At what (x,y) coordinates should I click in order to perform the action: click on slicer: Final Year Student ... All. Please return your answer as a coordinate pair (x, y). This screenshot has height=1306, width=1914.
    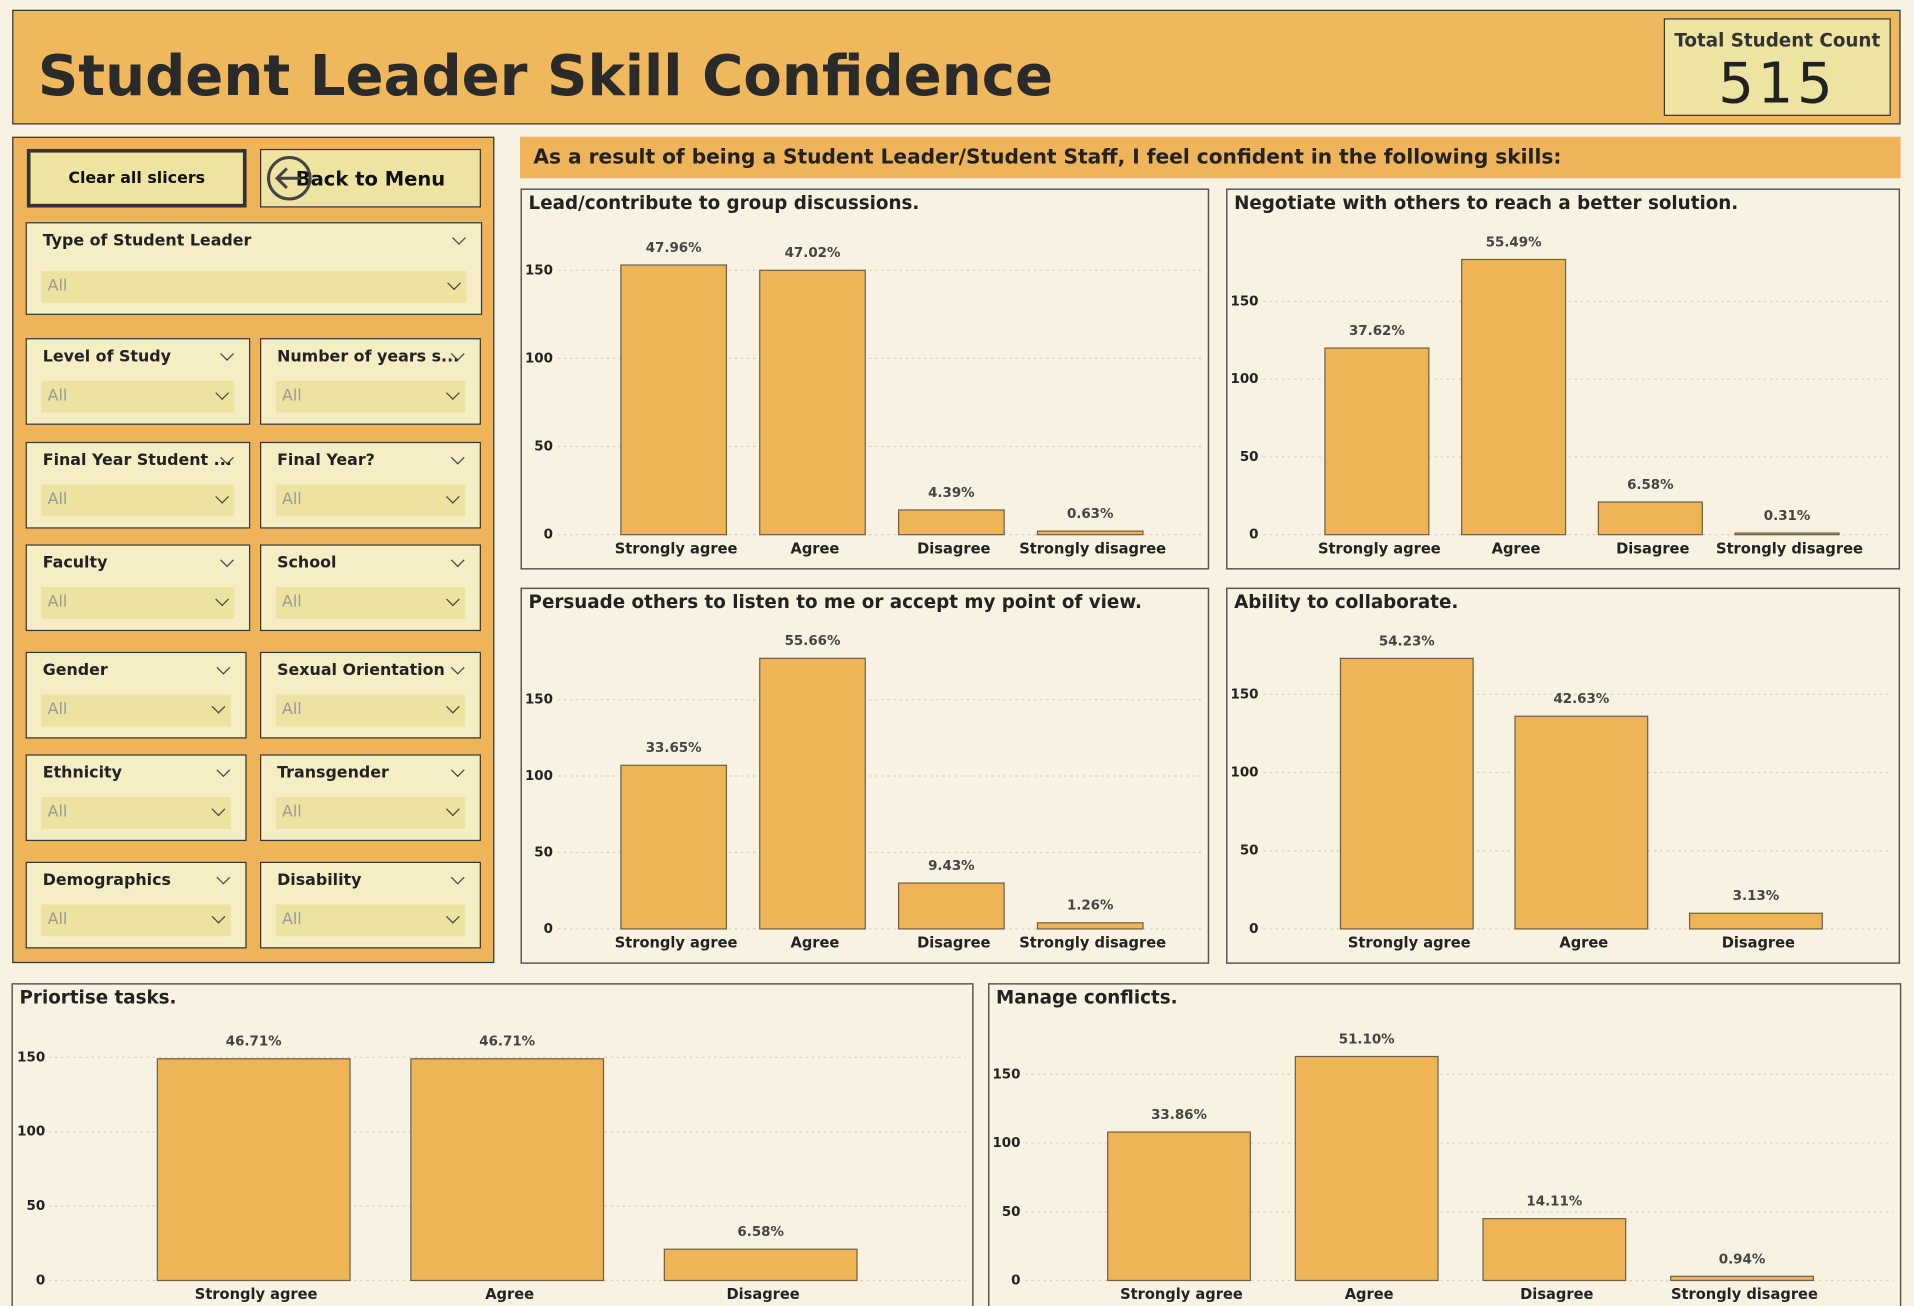
    Looking at the image, I should click on (138, 485).